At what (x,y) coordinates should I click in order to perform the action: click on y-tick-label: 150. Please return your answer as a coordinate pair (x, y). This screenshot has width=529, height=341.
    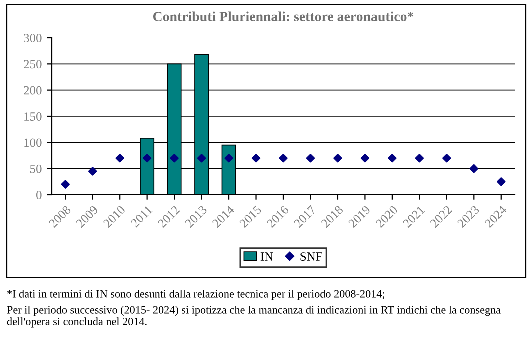
    Looking at the image, I should click on (33, 116).